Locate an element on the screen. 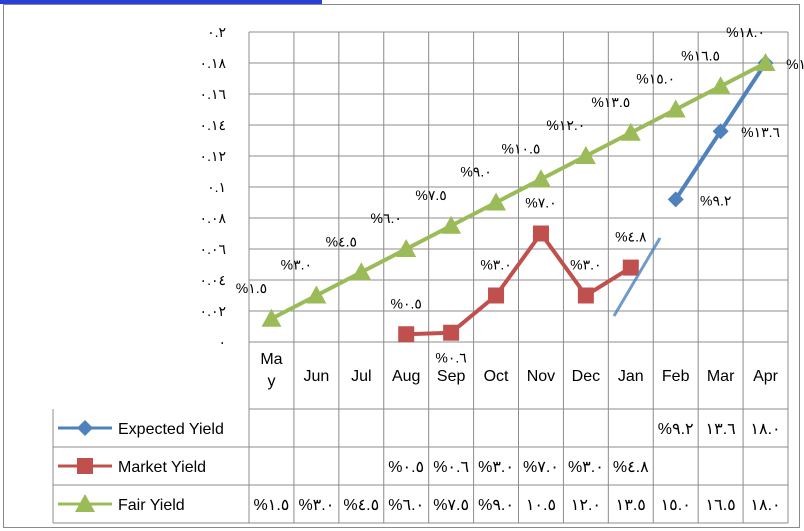  table-cell: %٠.٥ is located at coordinates (406, 467).